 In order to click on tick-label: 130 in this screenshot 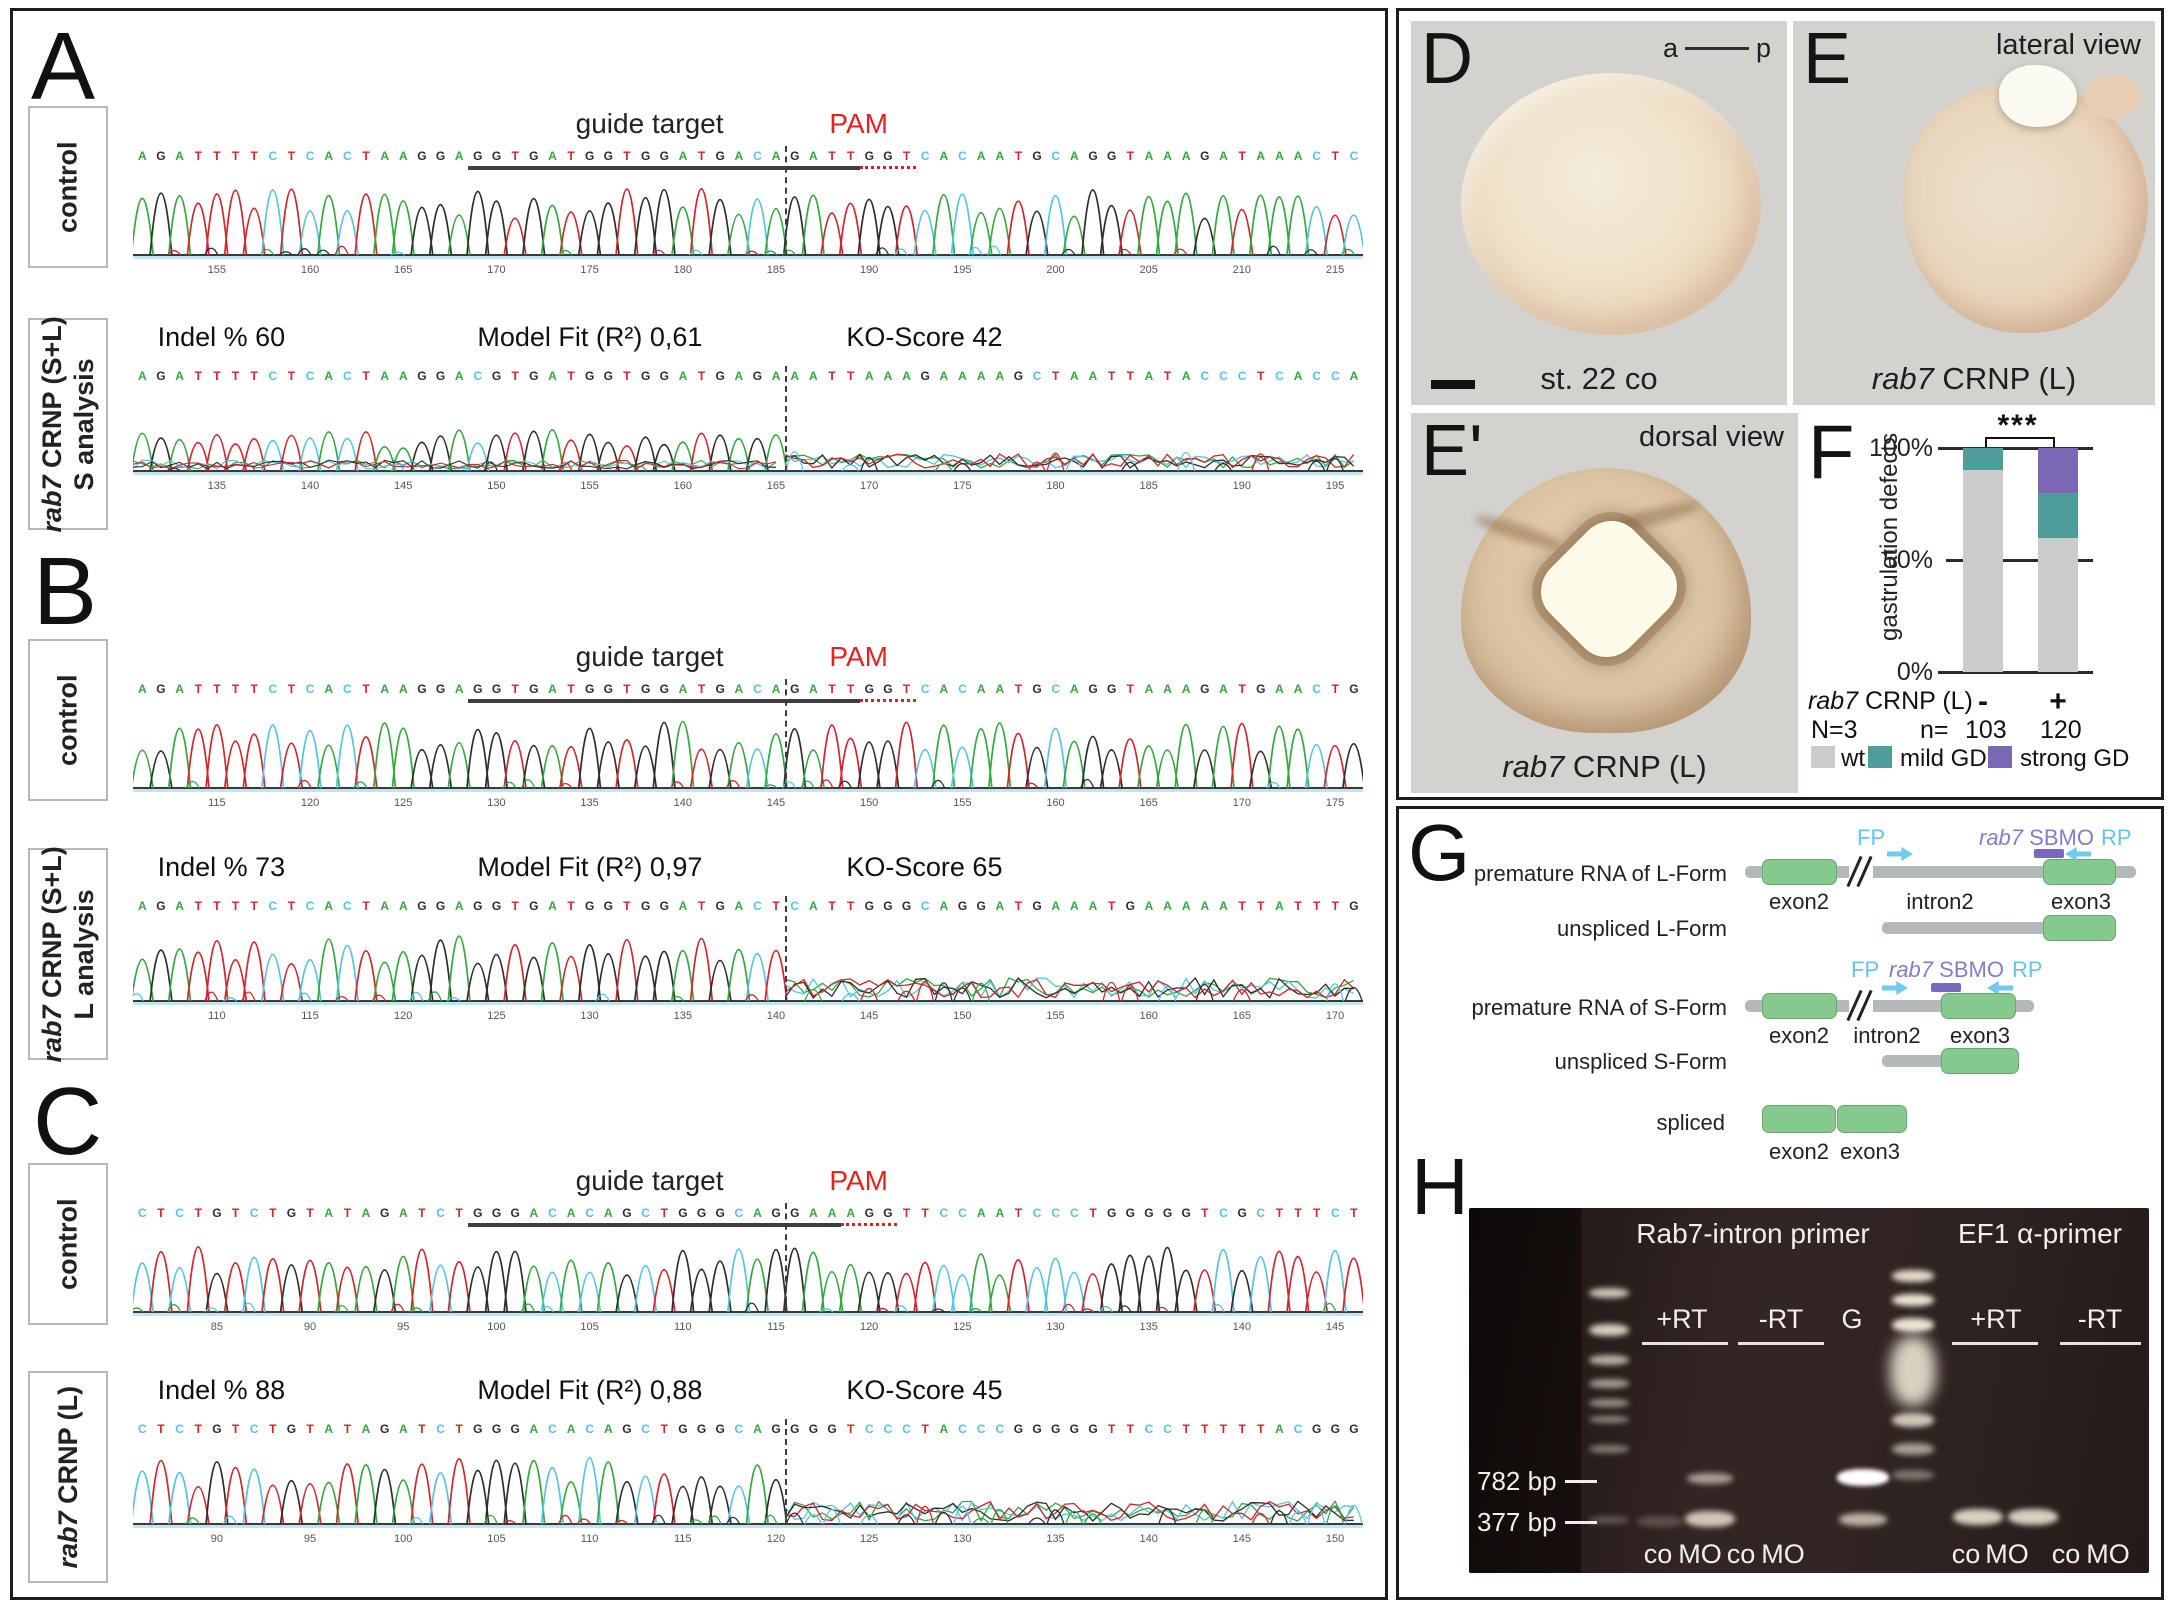, I will do `click(962, 1539)`.